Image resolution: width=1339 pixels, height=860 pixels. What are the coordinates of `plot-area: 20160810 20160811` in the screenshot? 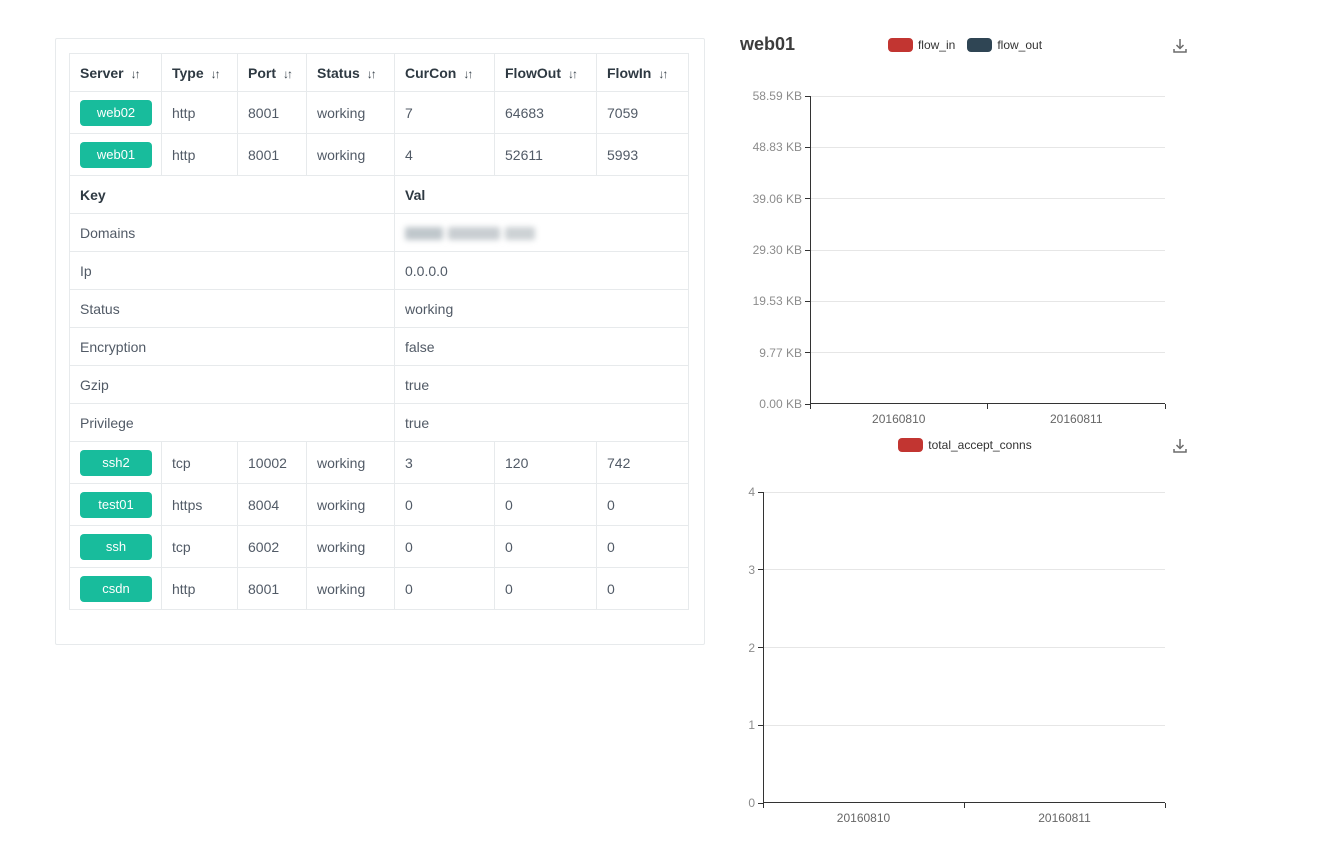 It's located at (985, 260).